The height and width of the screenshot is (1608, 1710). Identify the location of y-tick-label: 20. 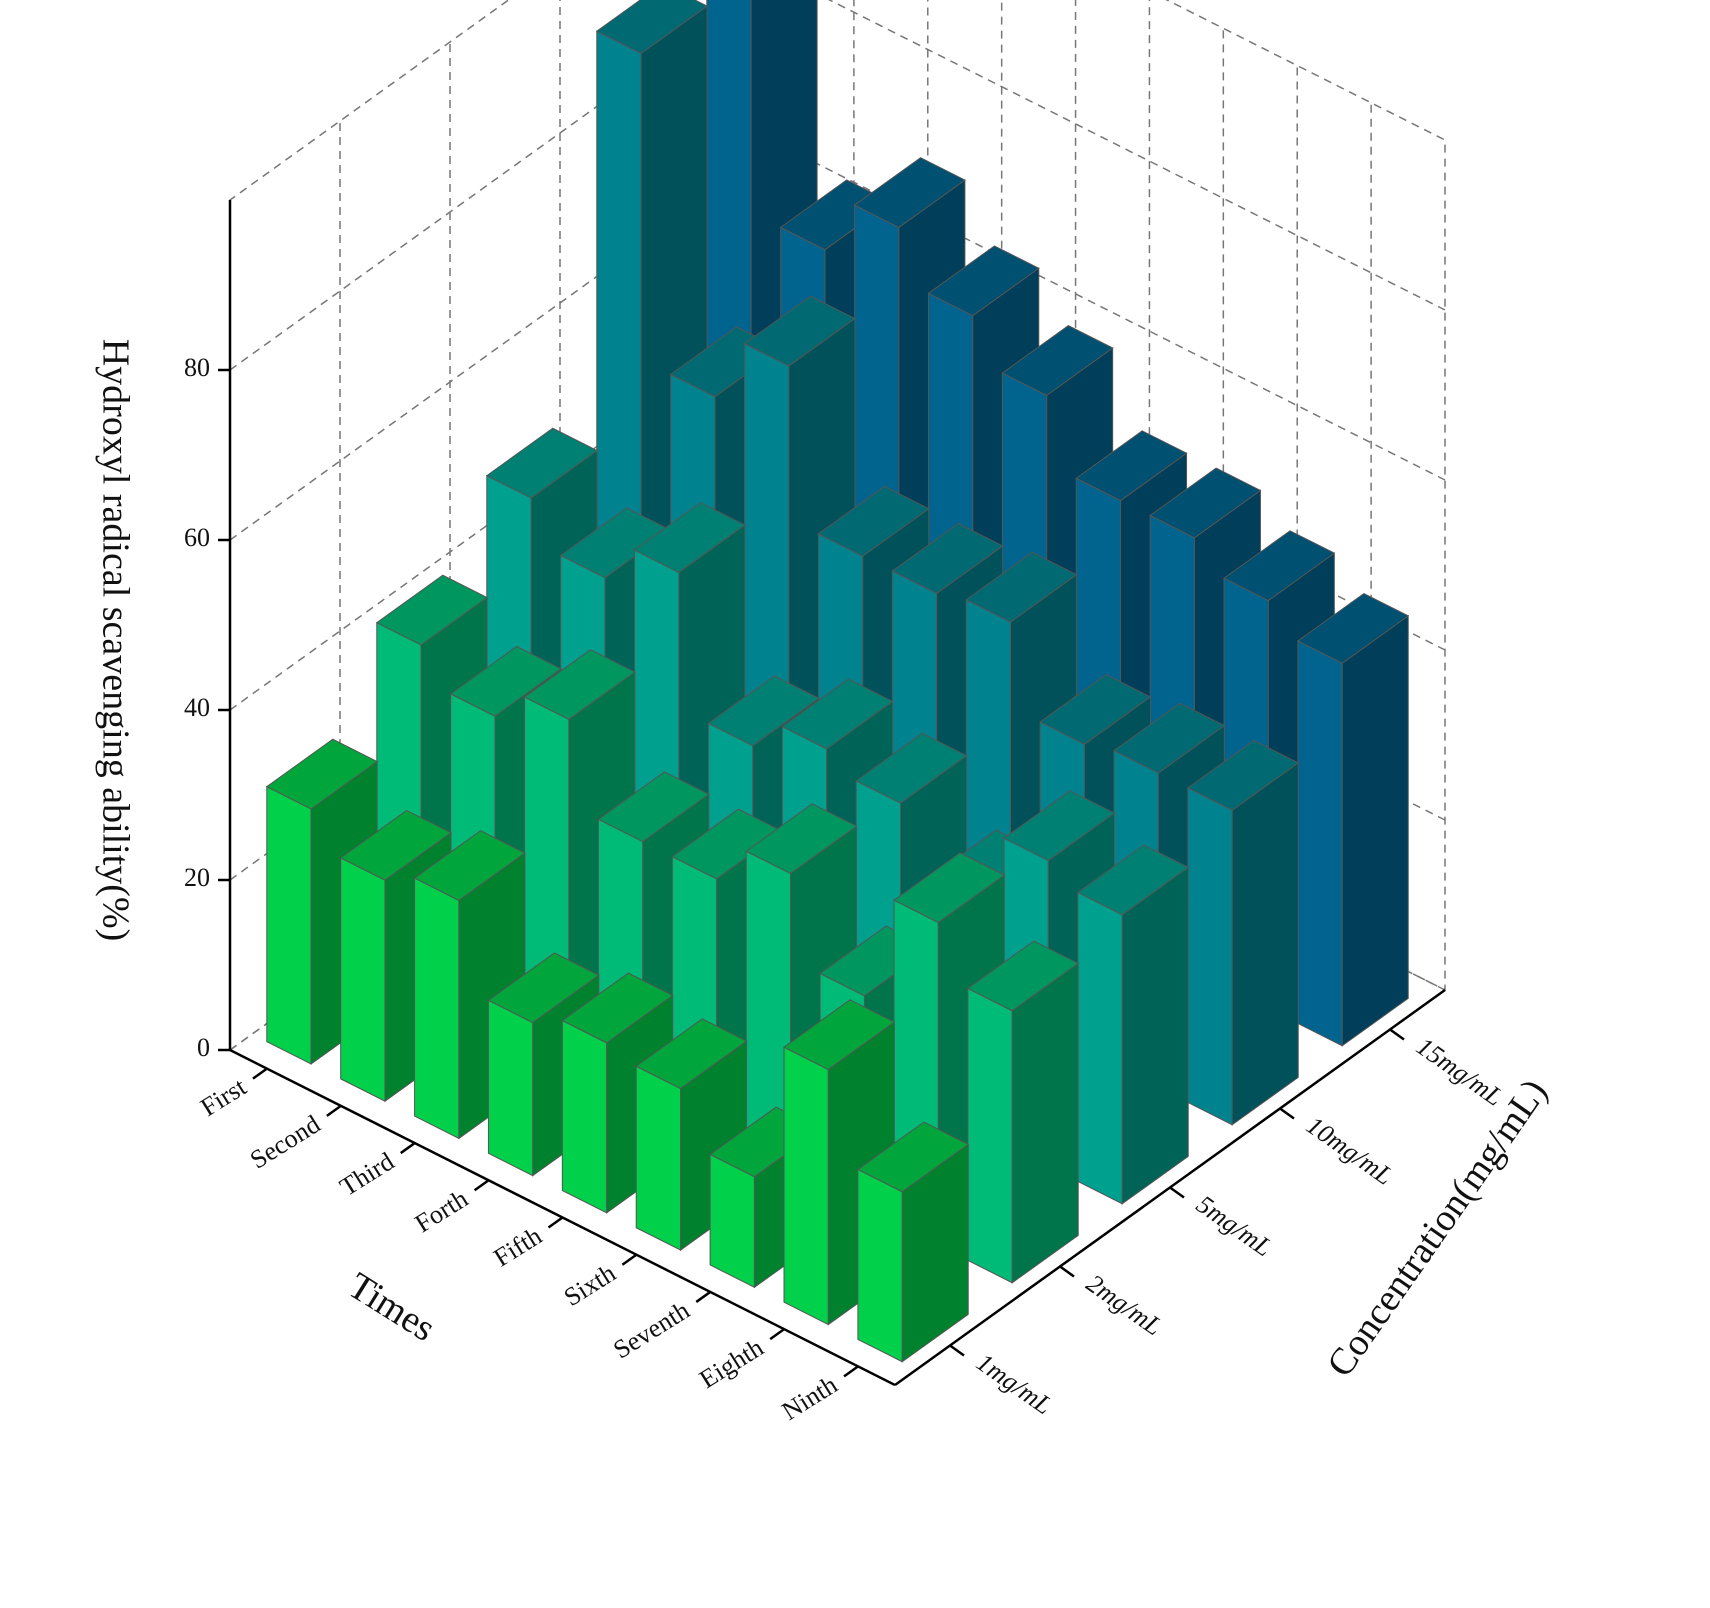
(197, 877).